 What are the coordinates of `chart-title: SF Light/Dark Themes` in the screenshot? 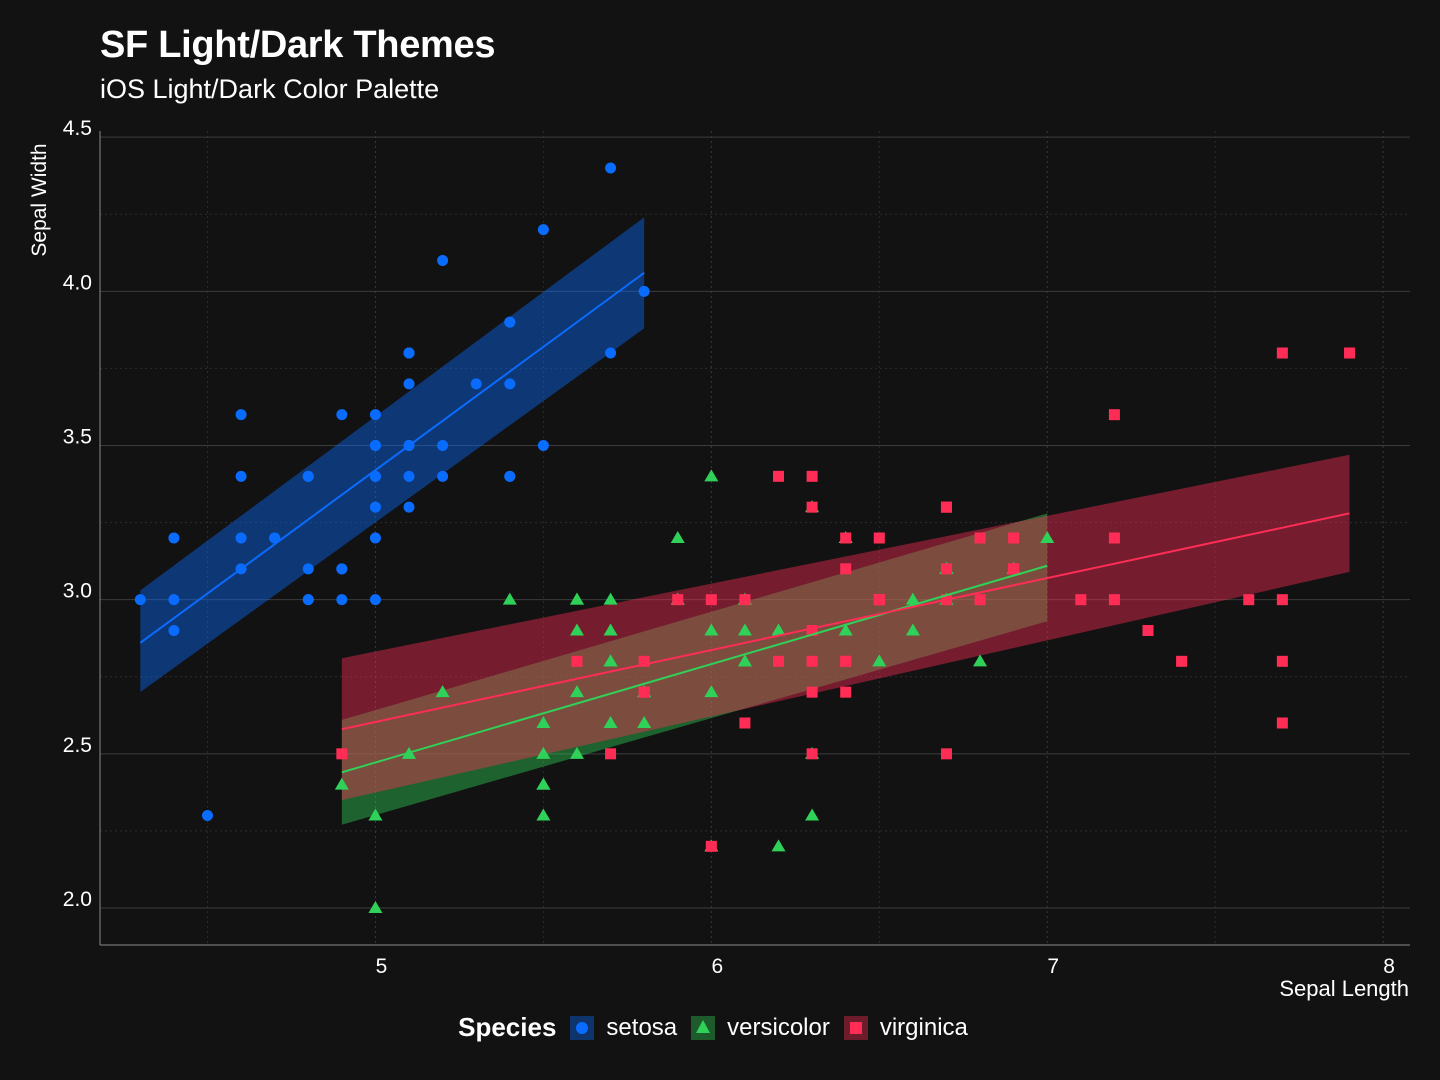 It's located at (298, 45).